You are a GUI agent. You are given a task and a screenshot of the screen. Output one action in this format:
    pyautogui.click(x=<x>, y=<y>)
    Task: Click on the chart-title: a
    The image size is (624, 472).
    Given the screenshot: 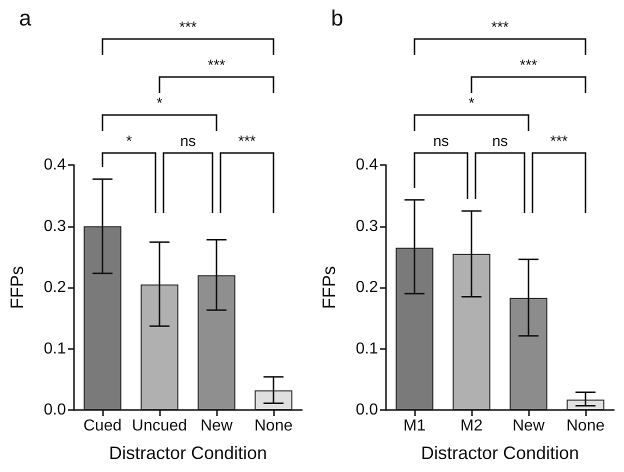 What is the action you would take?
    pyautogui.click(x=25, y=18)
    